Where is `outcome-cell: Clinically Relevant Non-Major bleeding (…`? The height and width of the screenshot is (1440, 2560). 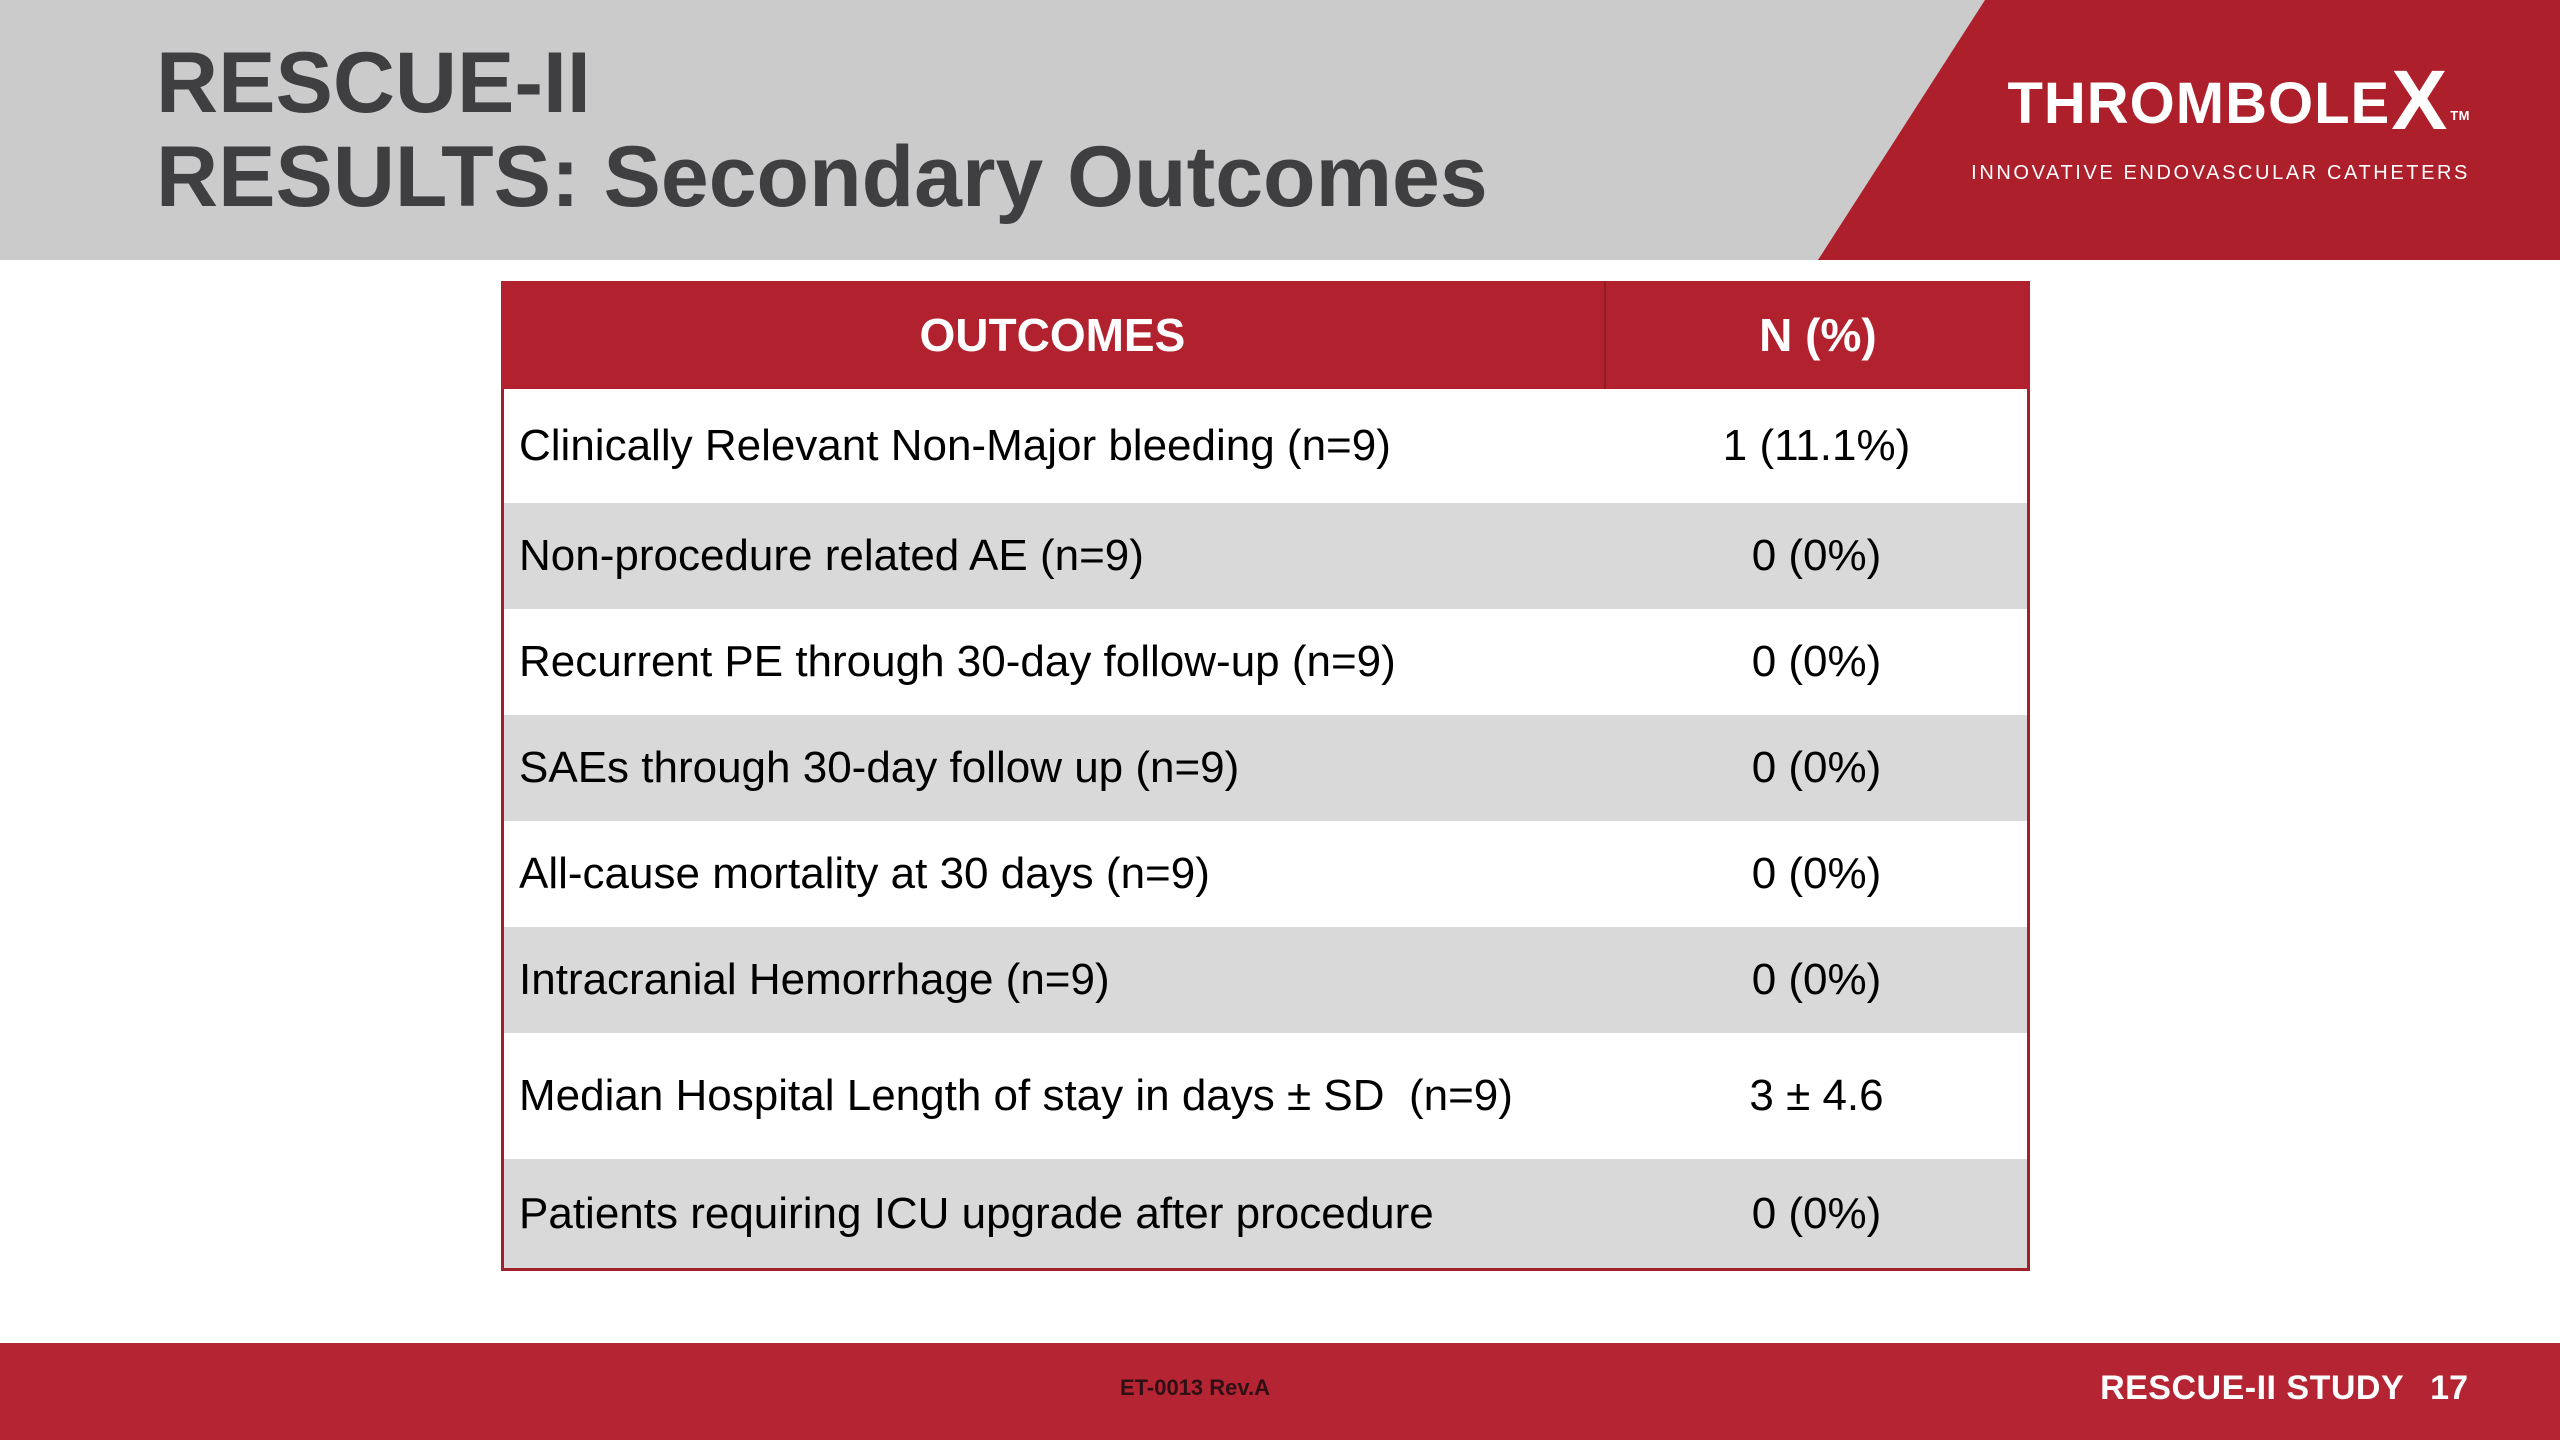 outcome-cell: Clinically Relevant Non-Major bleeding (… is located at coordinates (955, 445).